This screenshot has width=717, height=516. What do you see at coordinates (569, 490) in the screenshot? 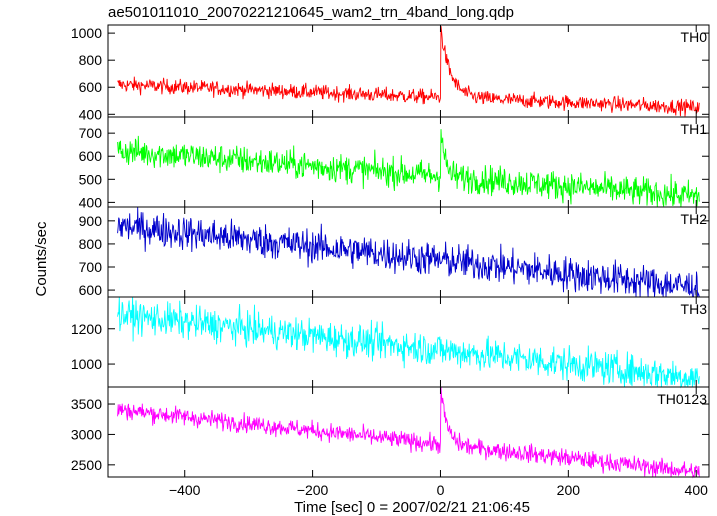
I see `x-tick-label: 200` at bounding box center [569, 490].